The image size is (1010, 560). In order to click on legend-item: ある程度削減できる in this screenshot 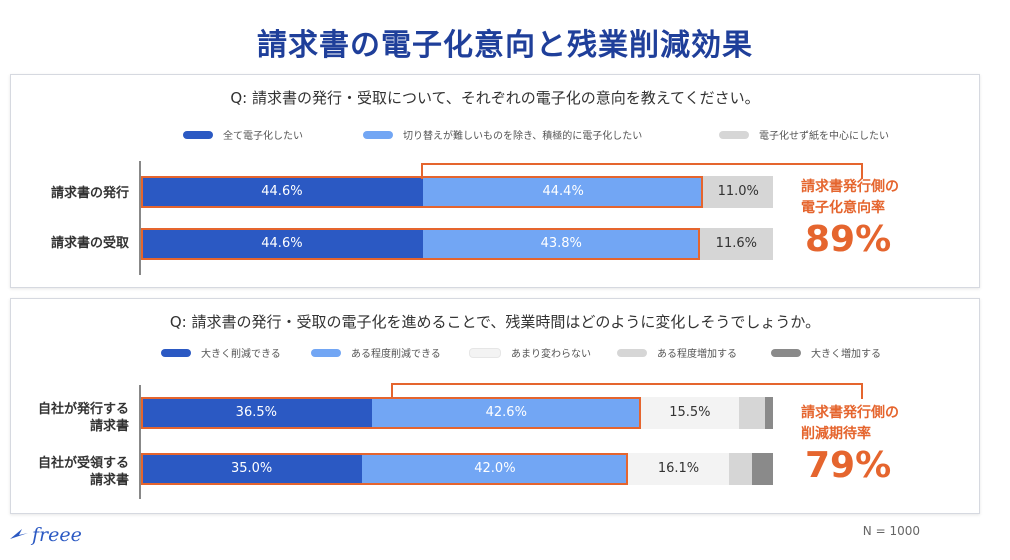, I will do `click(376, 353)`.